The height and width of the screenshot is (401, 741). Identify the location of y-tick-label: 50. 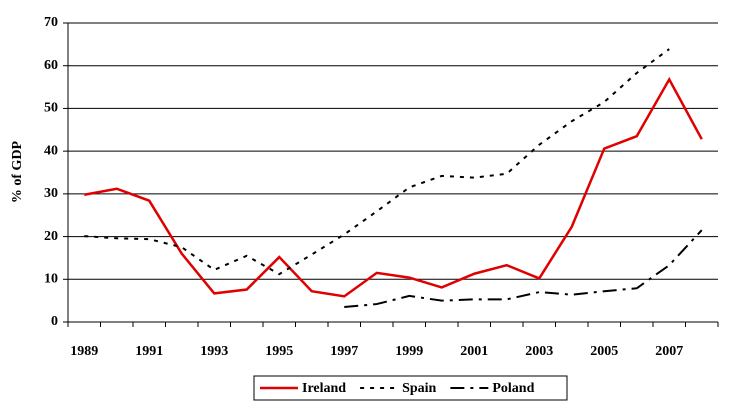
(51, 108).